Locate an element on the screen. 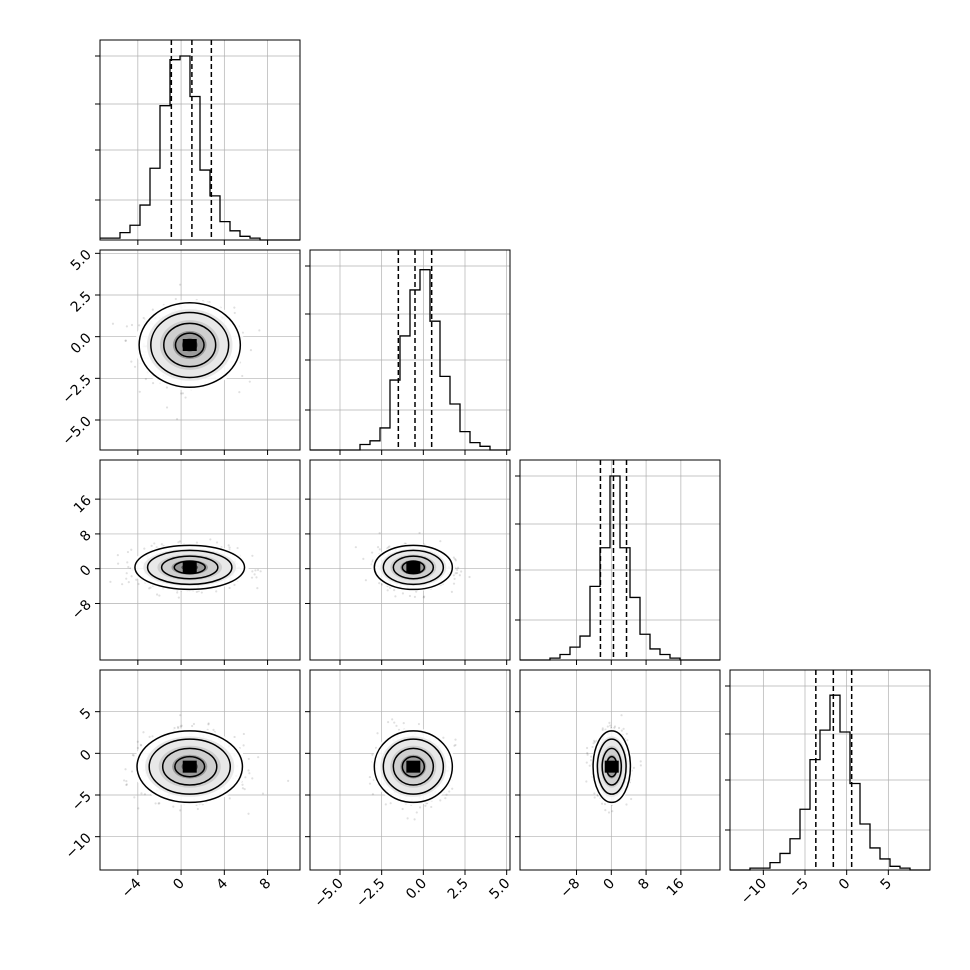 This screenshot has height=970, width=970. x-tick-label: 0.0 is located at coordinates (416, 889).